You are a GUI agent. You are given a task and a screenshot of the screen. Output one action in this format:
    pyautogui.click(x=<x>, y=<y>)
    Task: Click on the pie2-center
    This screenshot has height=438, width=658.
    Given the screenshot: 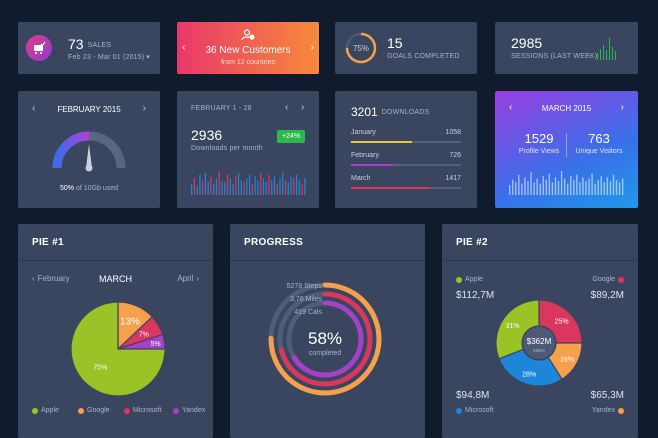 What is the action you would take?
    pyautogui.click(x=539, y=343)
    